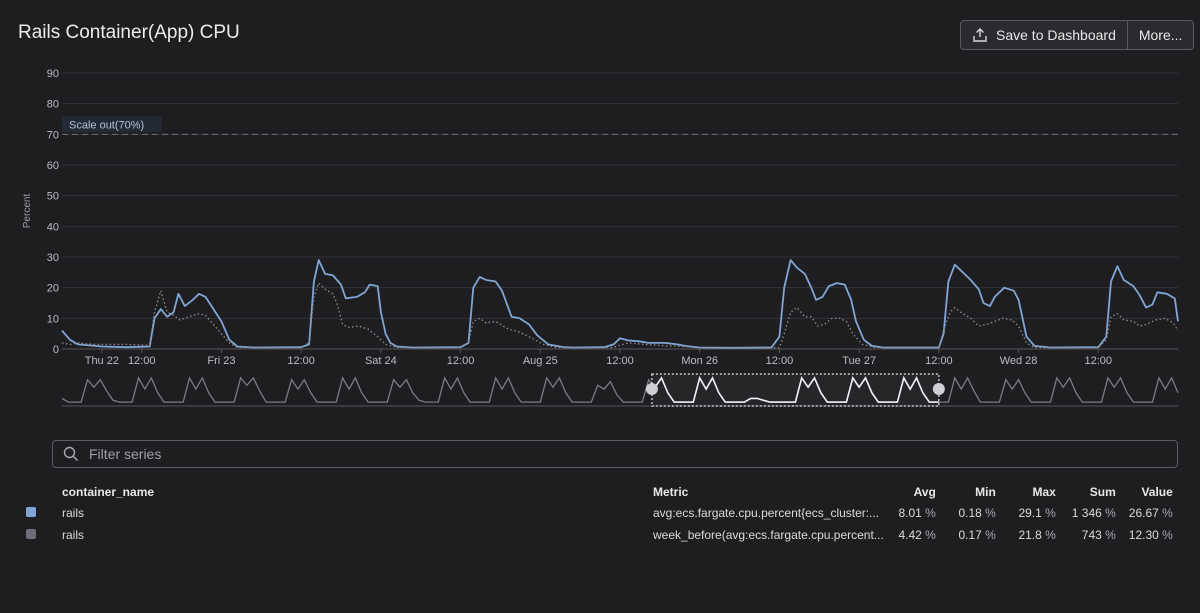 This screenshot has height=613, width=1200. Describe the element at coordinates (1037, 535) in the screenshot. I see `max-cell: 21.8 %` at that location.